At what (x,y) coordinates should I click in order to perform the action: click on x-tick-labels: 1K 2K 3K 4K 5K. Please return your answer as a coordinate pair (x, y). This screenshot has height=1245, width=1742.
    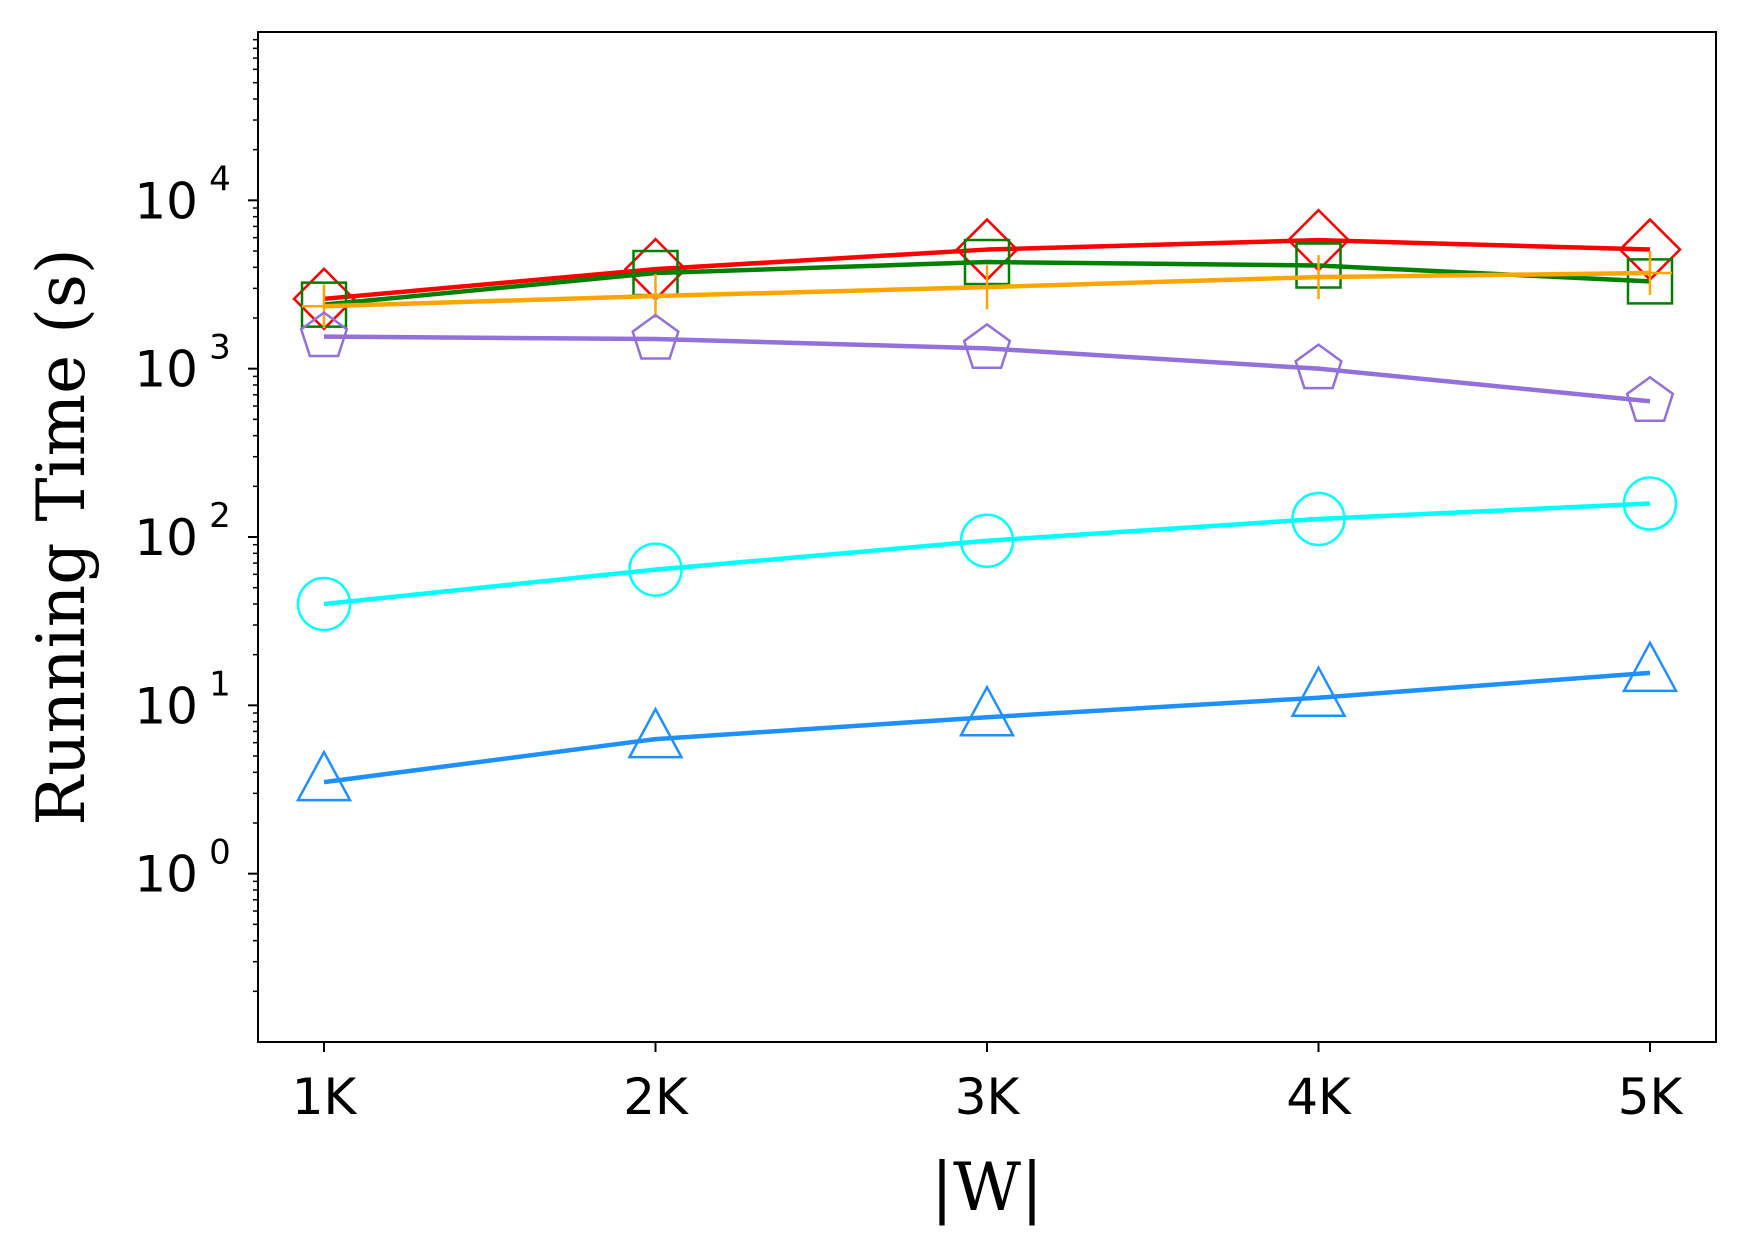
    Looking at the image, I should click on (988, 1097).